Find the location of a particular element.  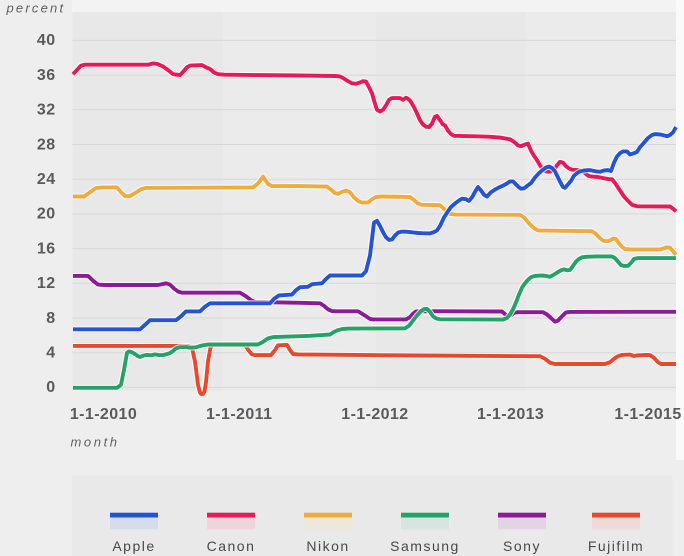

svg-text: 24 is located at coordinates (46, 179).